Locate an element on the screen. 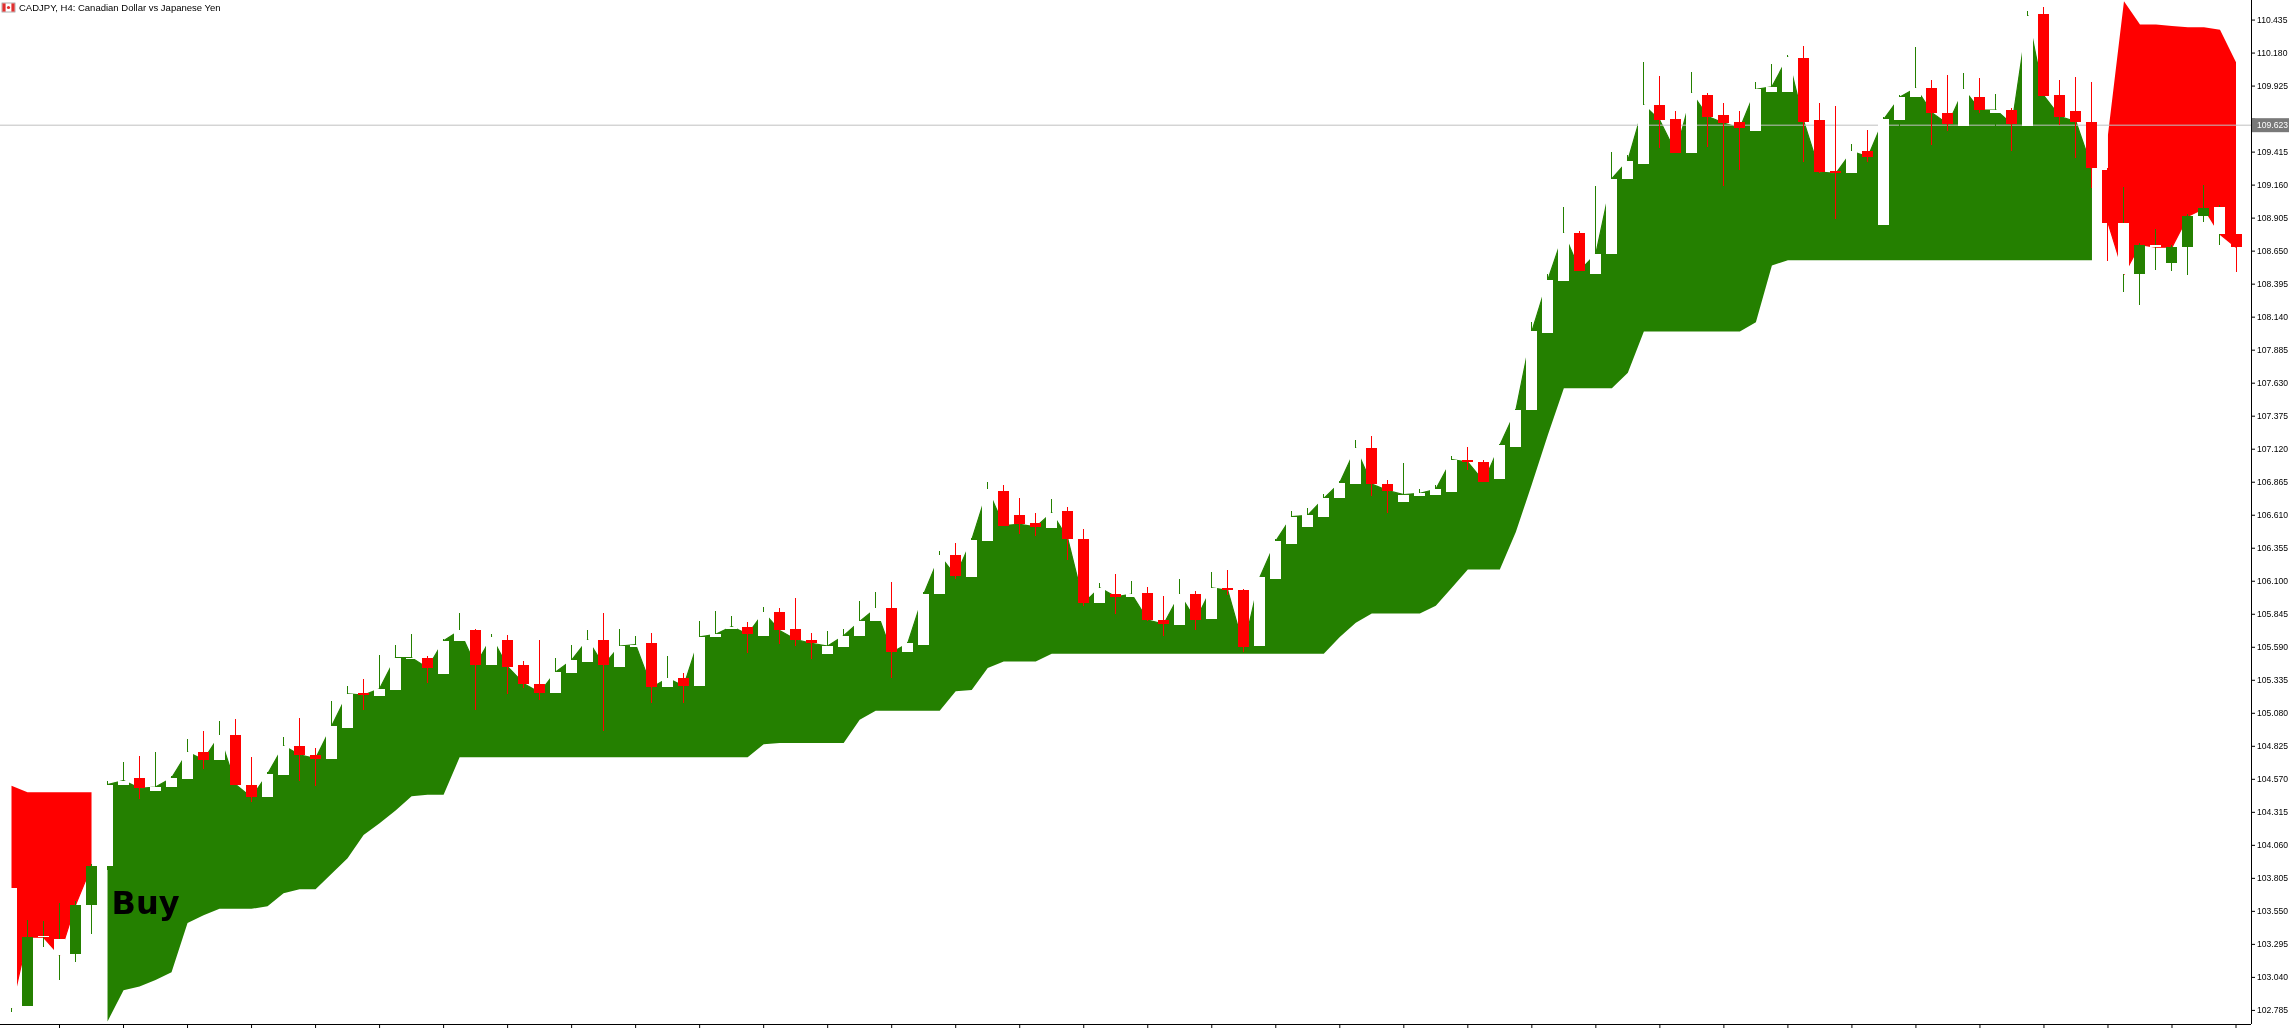 The image size is (2289, 1028). y-tick-label: 104.060 is located at coordinates (2273, 845).